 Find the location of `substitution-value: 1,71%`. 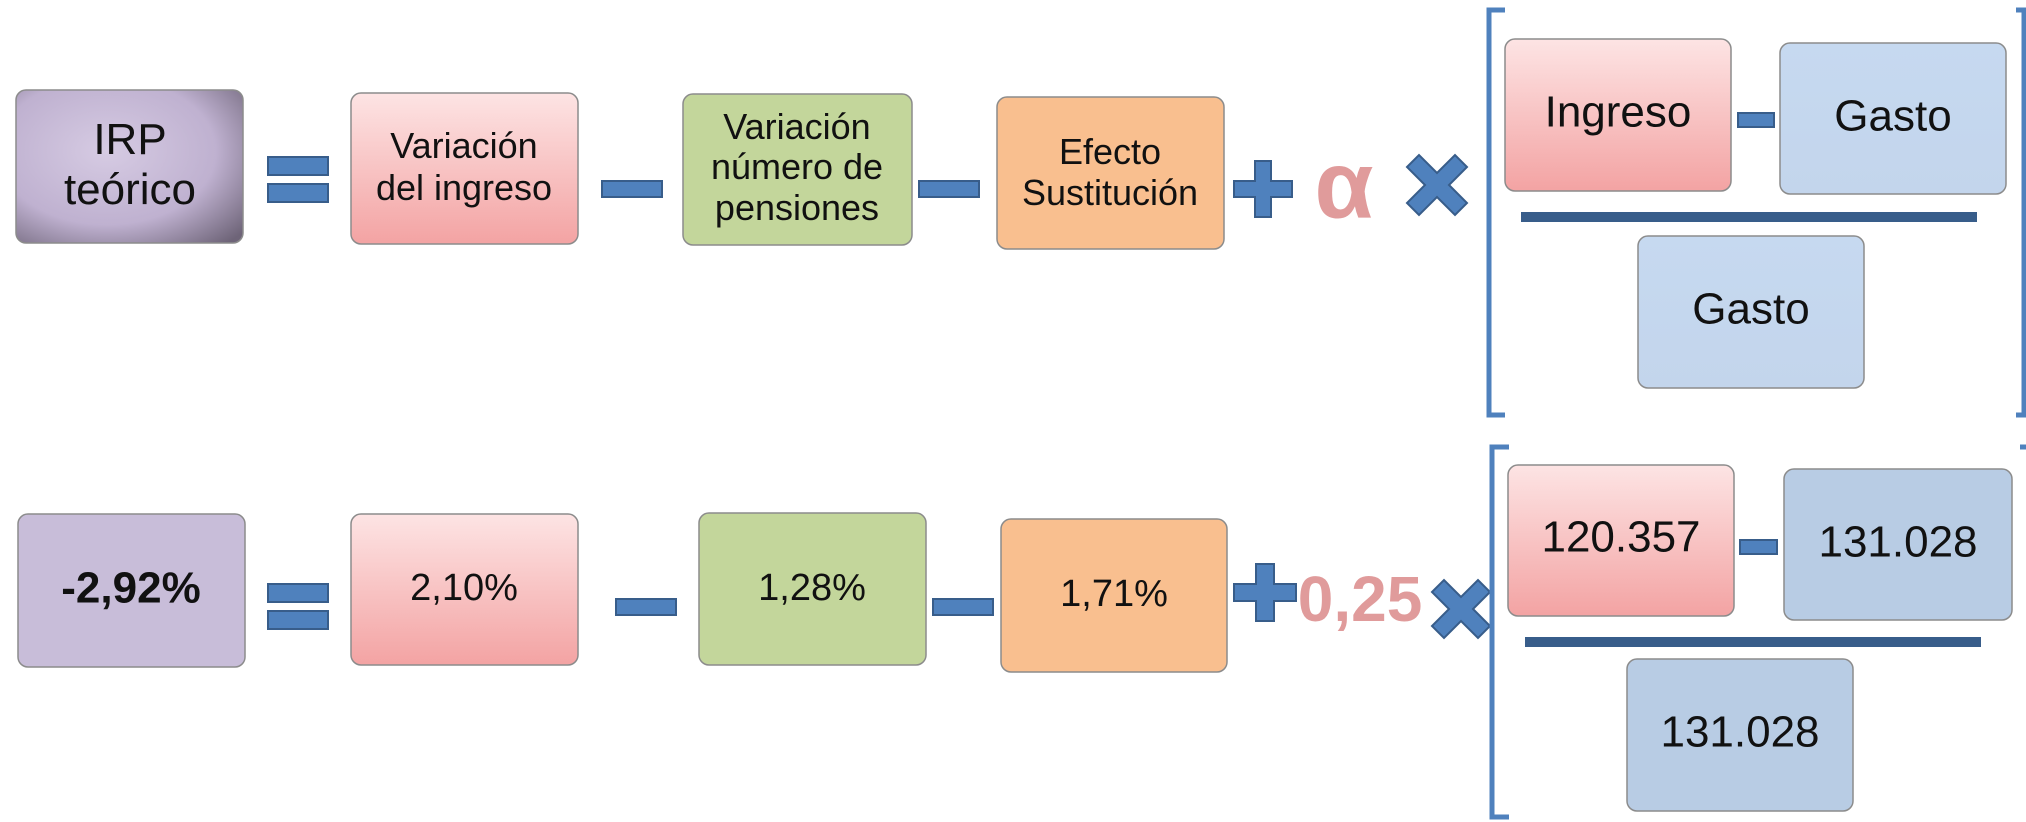

substitution-value: 1,71% is located at coordinates (1114, 594).